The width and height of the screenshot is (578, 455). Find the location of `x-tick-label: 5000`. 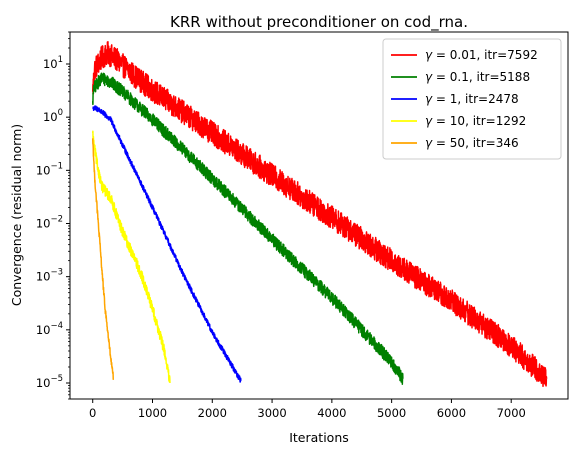

x-tick-label: 5000 is located at coordinates (391, 413).